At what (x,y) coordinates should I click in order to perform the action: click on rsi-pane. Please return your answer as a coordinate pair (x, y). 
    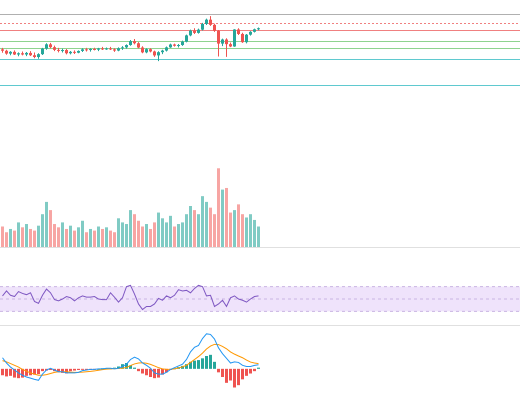
    Looking at the image, I should click on (260, 305).